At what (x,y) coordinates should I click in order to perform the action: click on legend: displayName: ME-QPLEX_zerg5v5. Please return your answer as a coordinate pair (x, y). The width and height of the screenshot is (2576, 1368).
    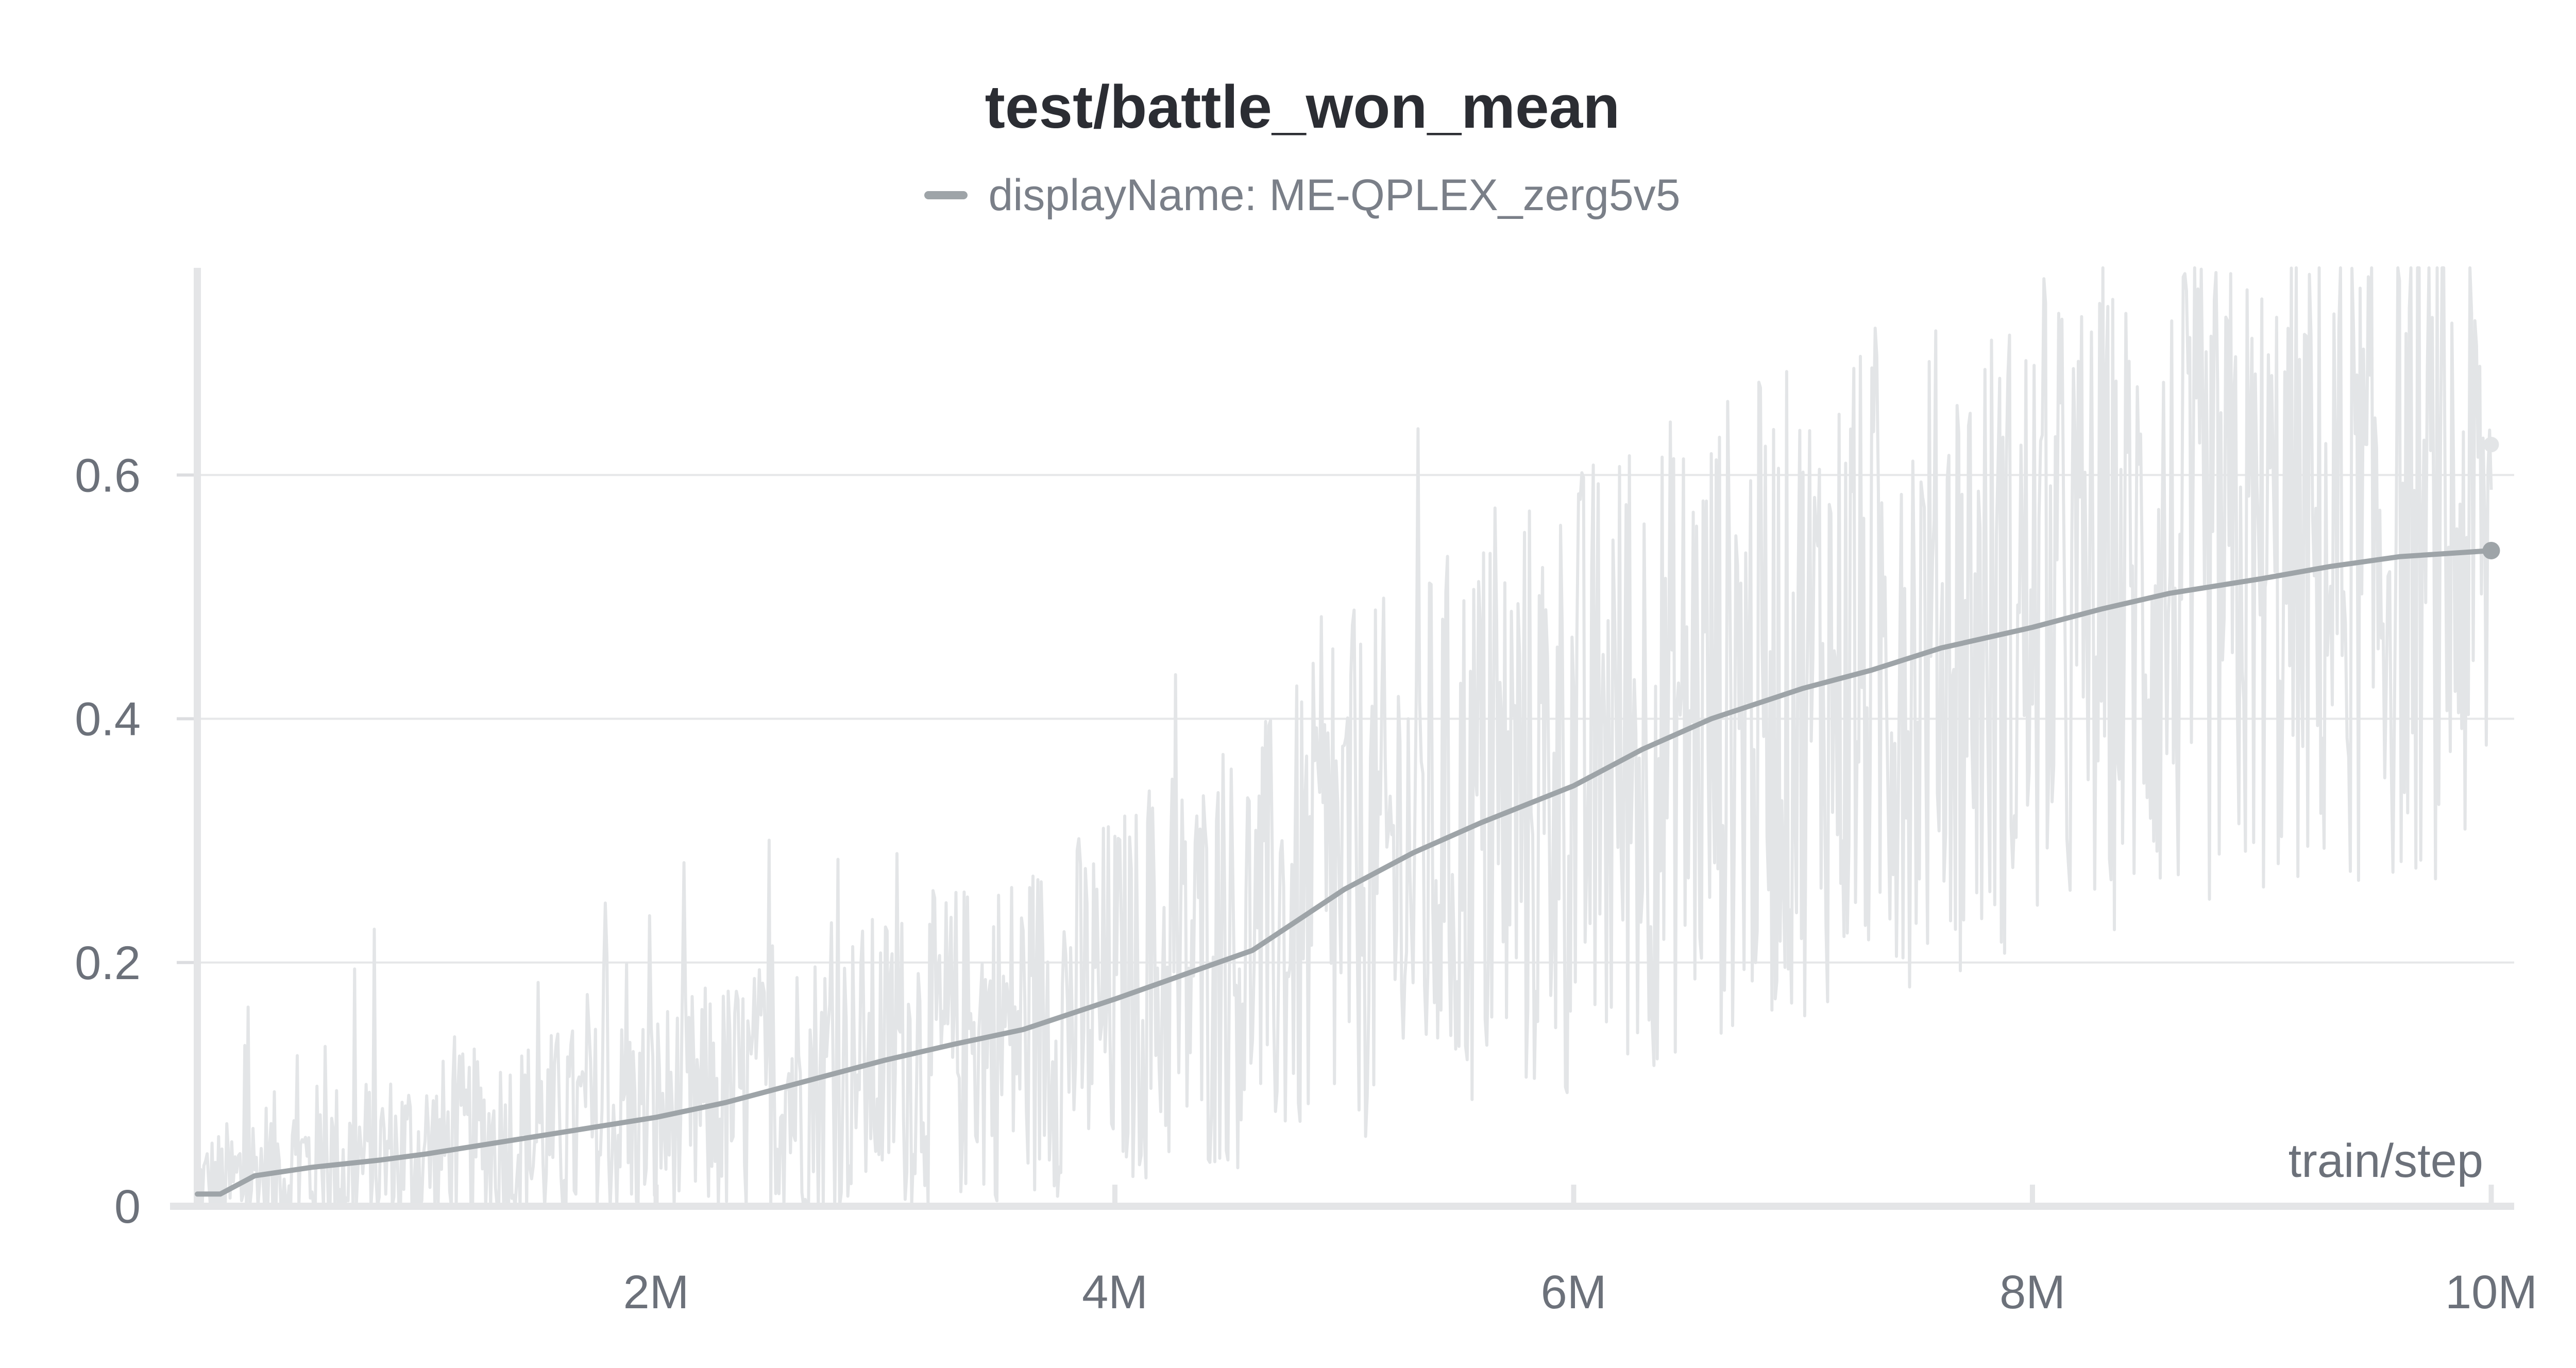
    Looking at the image, I should click on (1288, 195).